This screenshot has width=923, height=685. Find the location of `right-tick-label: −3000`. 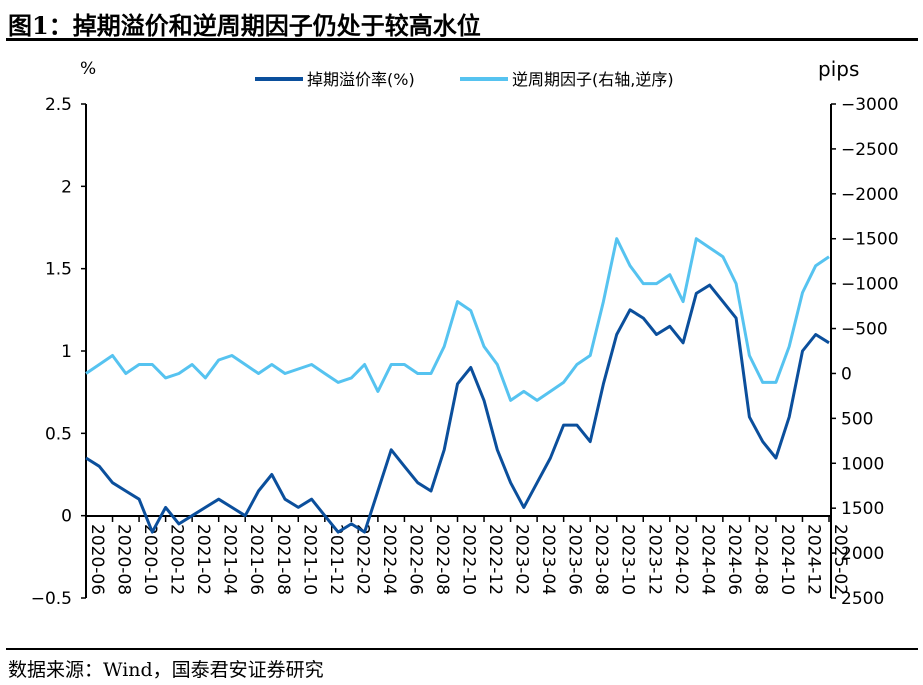

right-tick-label: −3000 is located at coordinates (870, 105).